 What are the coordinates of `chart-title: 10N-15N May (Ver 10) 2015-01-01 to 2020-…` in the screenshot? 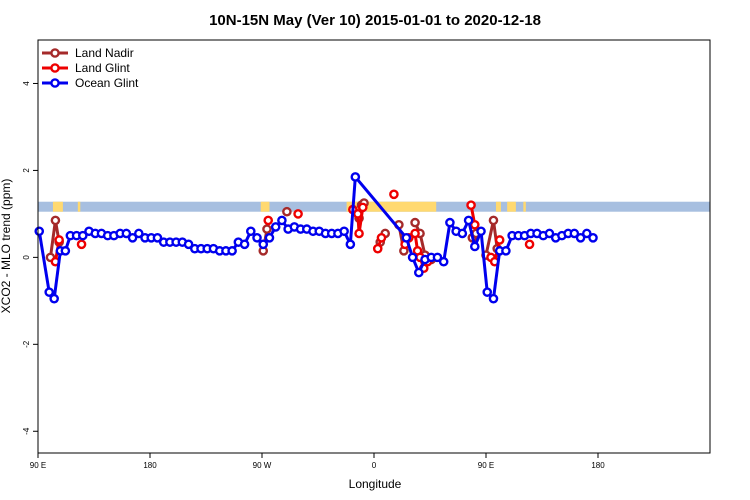 It's located at (375, 20).